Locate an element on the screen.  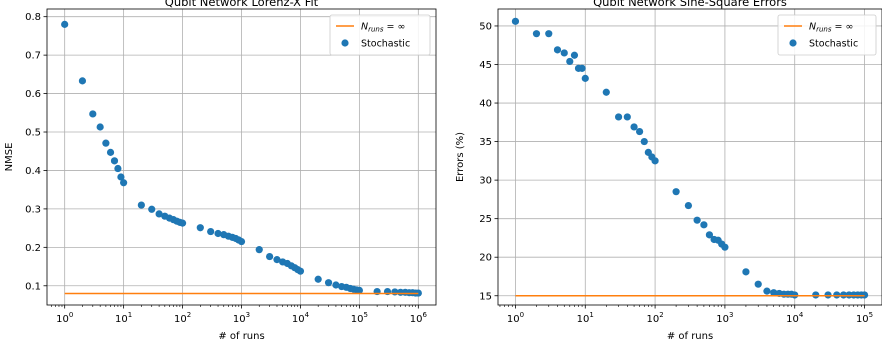
y-tick-label: 0.2 is located at coordinates (33, 248).